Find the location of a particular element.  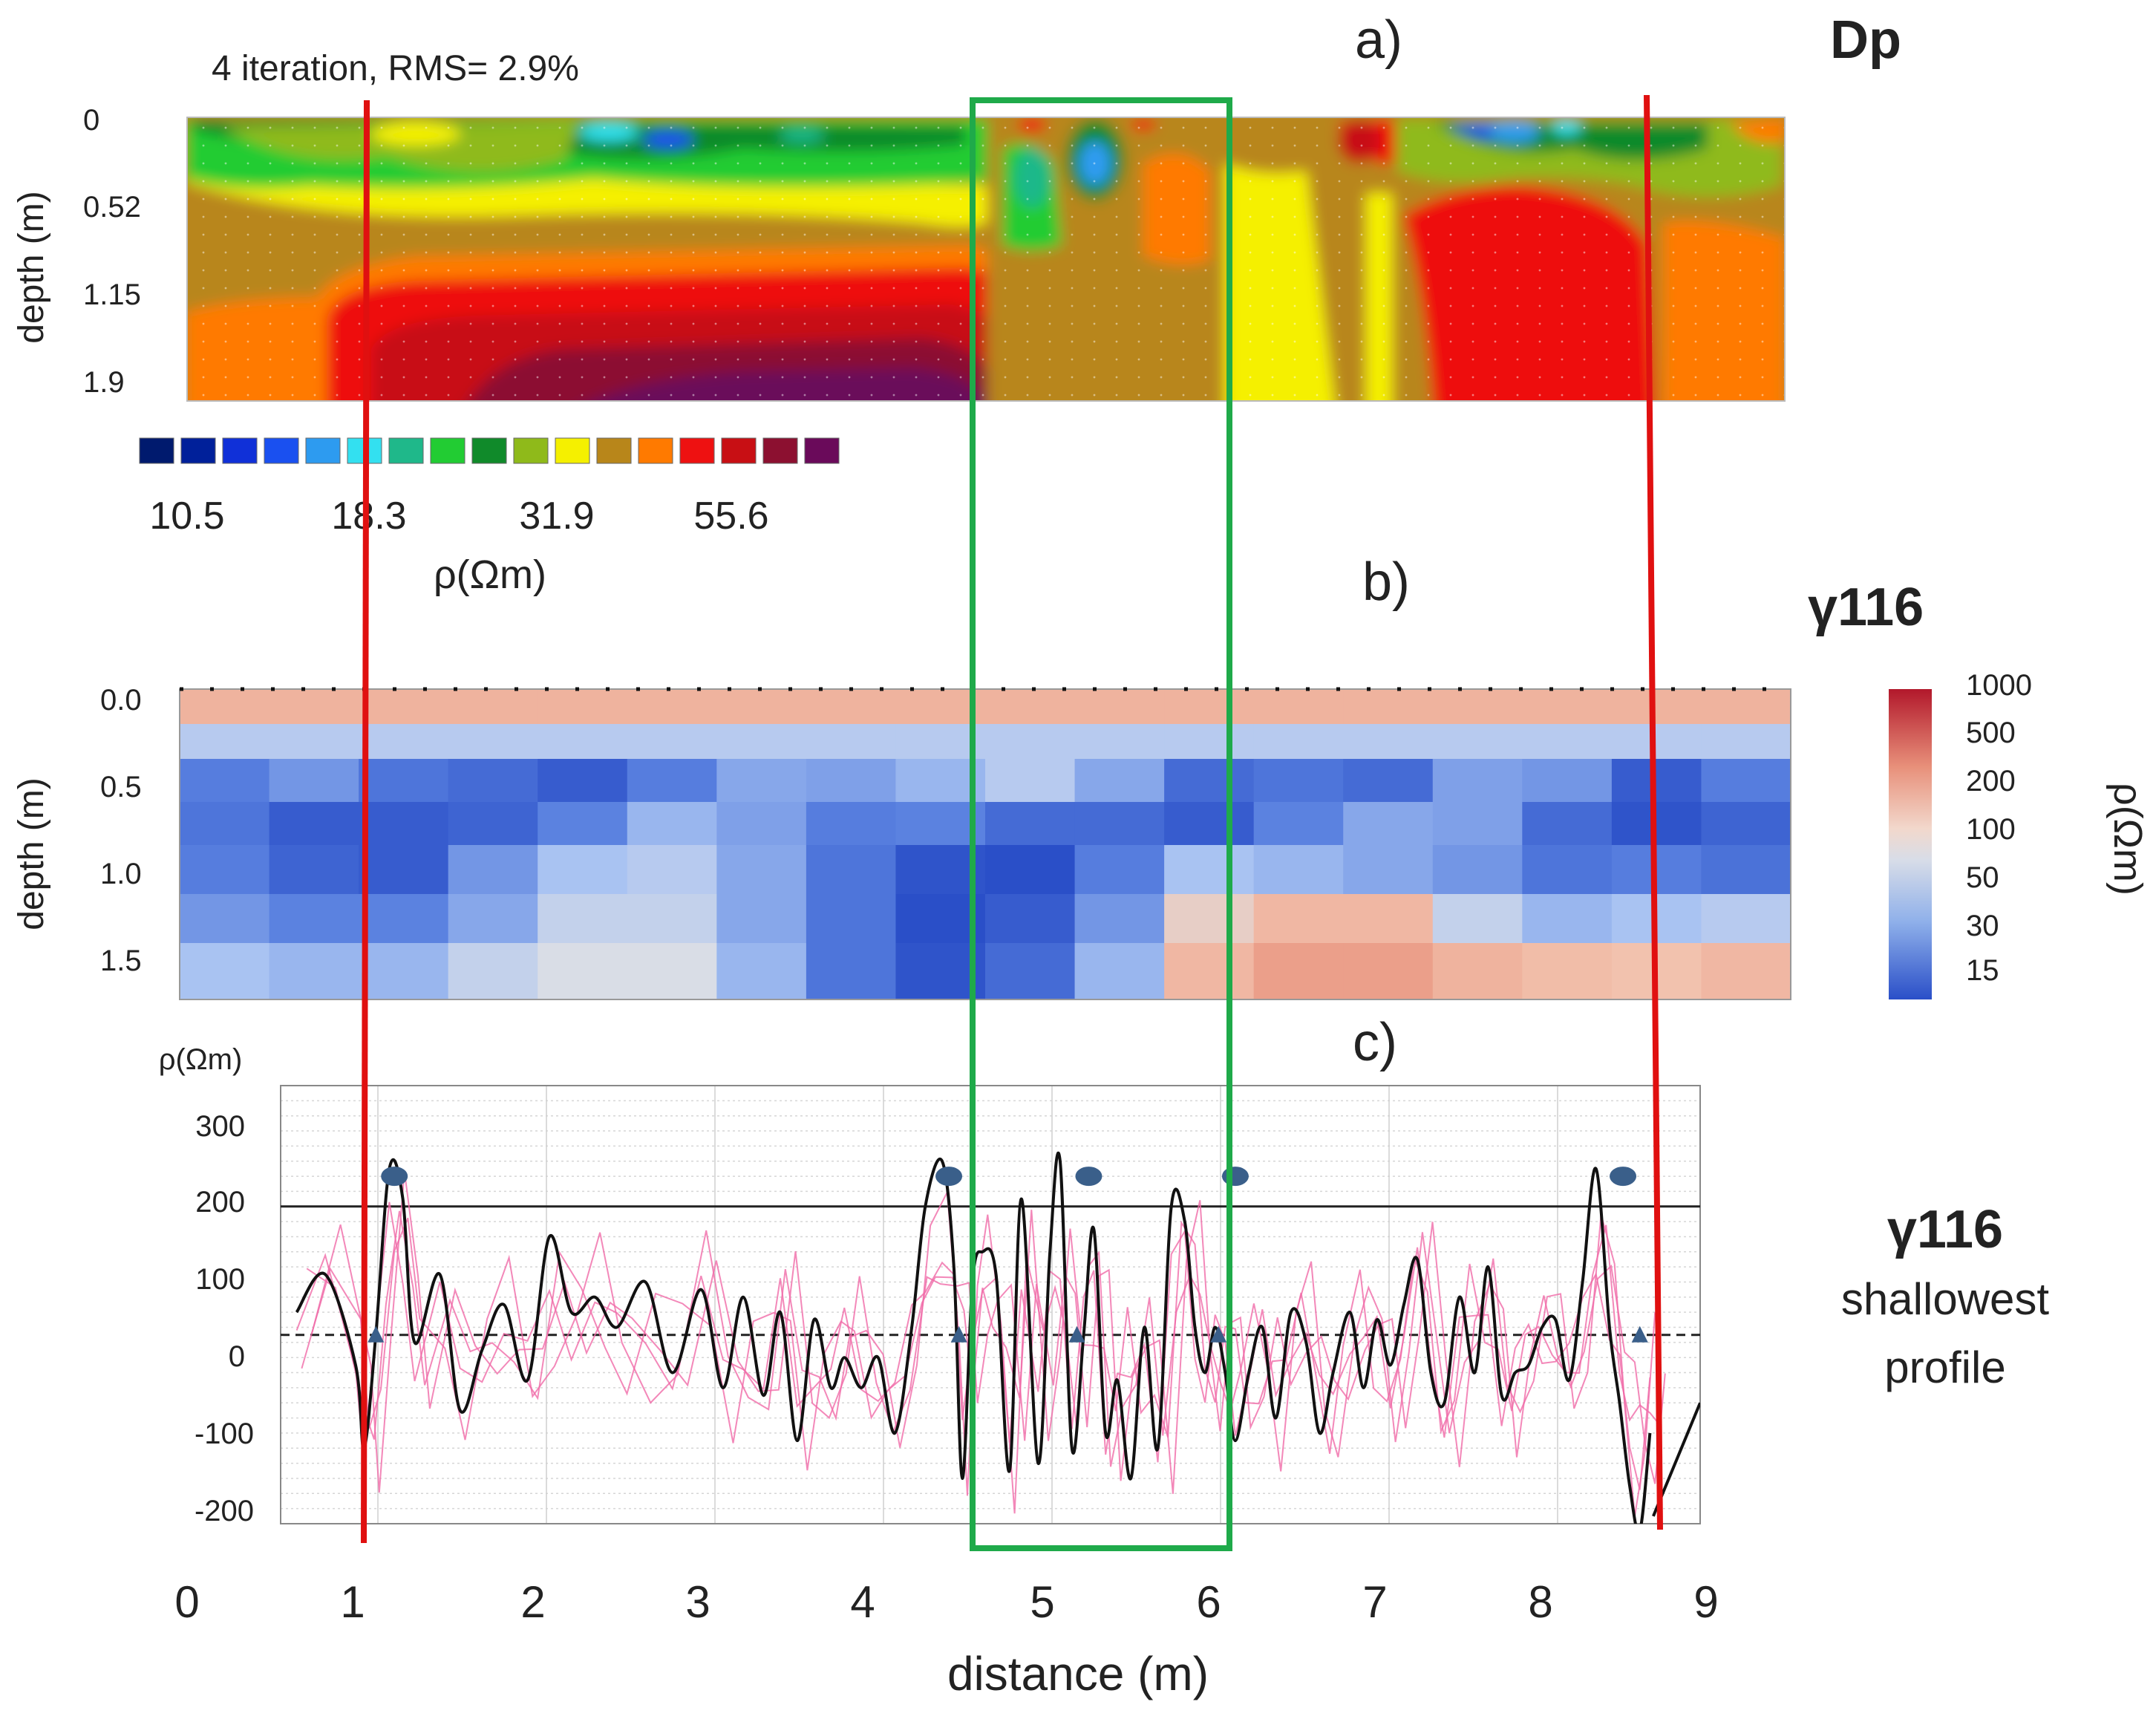

panel-c-y-tick: -200 is located at coordinates (224, 1511).